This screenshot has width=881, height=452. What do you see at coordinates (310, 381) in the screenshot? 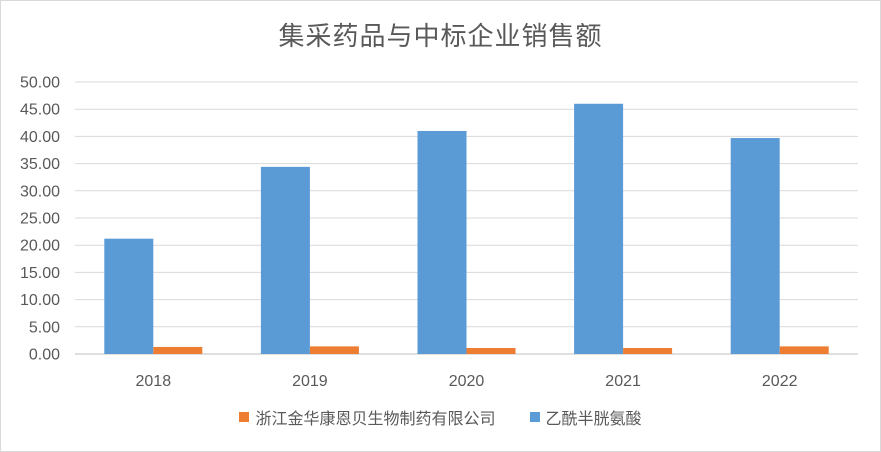
I see `x-tick-label: 2019` at bounding box center [310, 381].